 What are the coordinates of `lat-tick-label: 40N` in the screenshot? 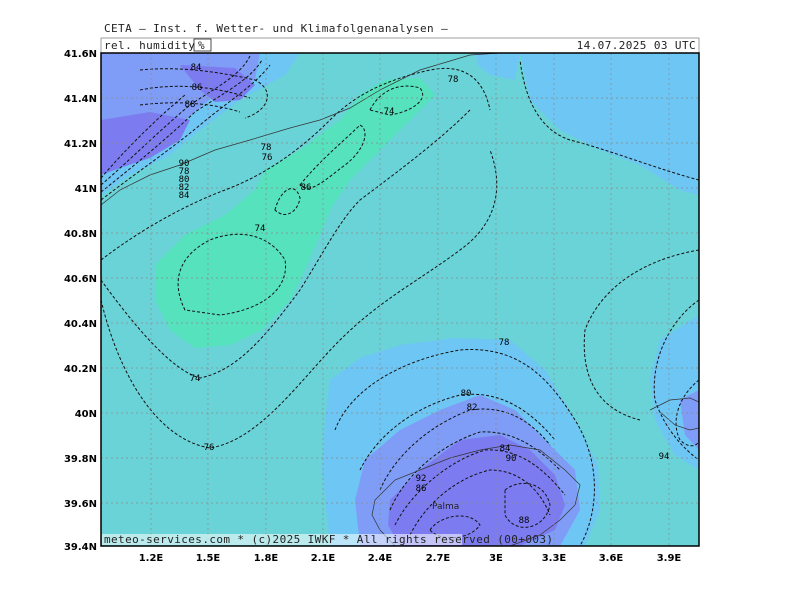 It's located at (86, 414).